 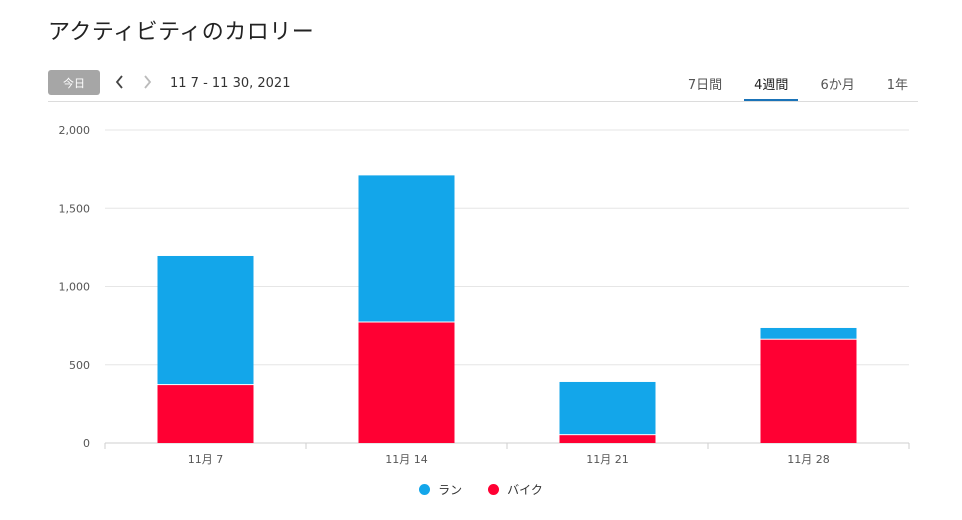 I want to click on y-tick-label: 1,500, so click(x=75, y=208).